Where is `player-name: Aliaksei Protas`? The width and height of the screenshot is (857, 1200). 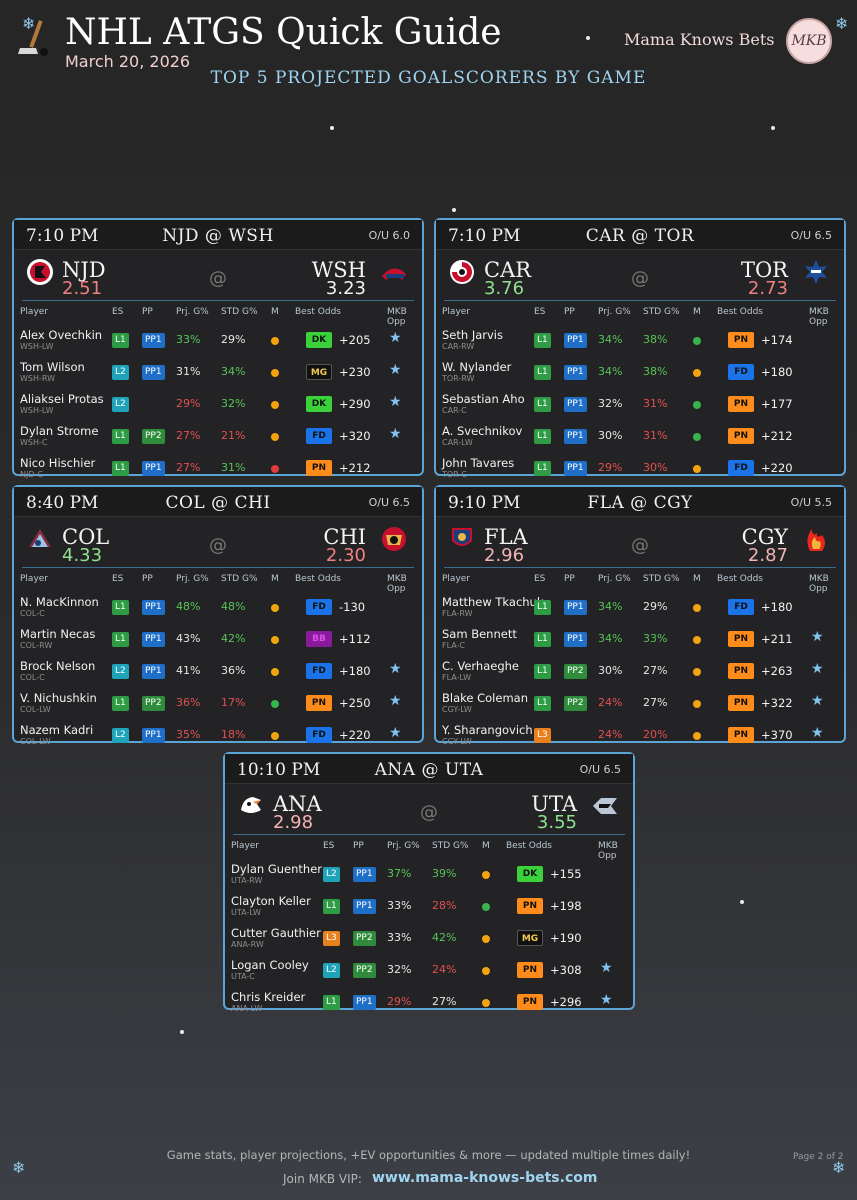
player-name: Aliaksei Protas is located at coordinates (62, 399).